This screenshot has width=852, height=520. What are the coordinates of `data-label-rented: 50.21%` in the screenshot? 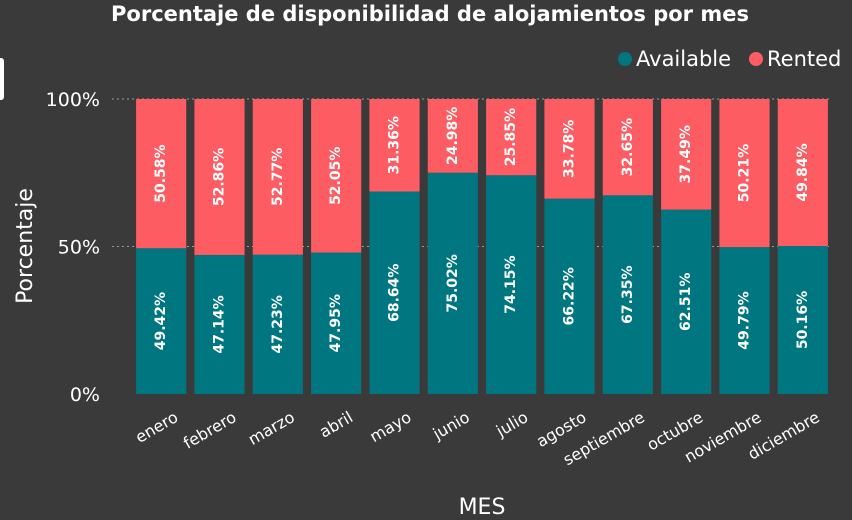 It's located at (745, 173).